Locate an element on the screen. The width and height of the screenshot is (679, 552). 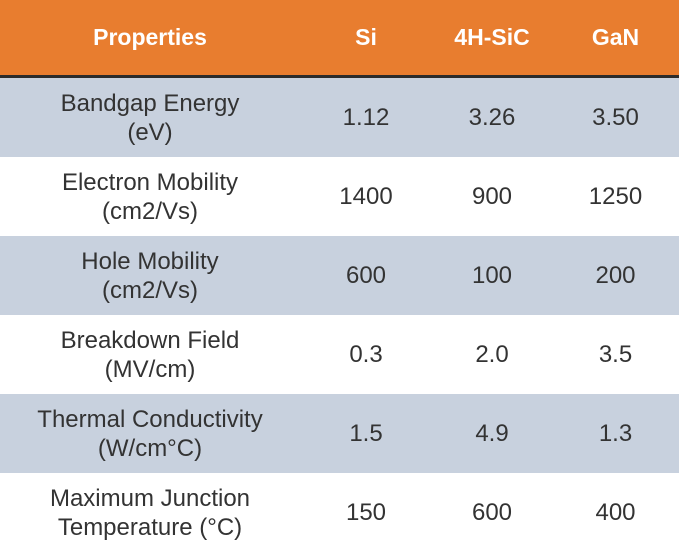
gan-value: 1250 is located at coordinates (615, 196).